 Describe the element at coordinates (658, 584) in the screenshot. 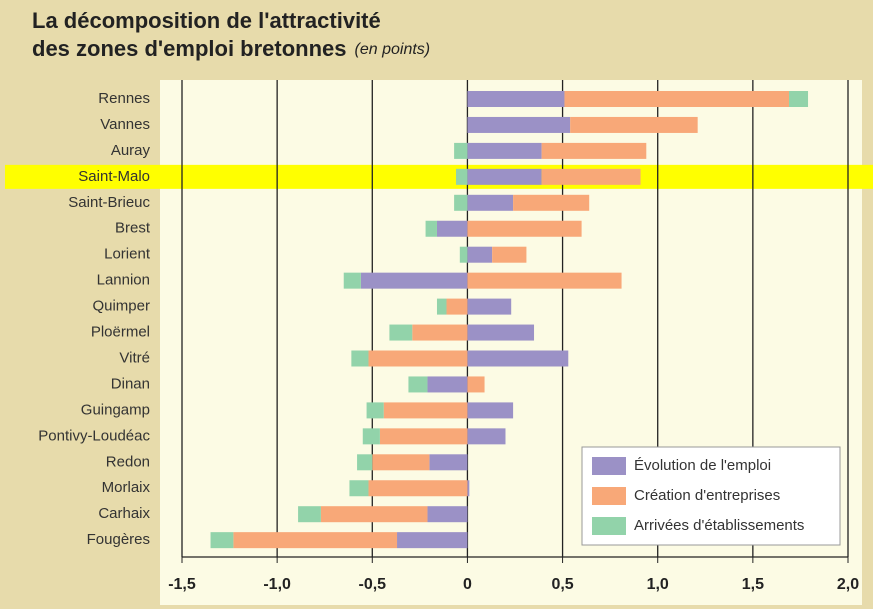

I see `x-tick-label: 1,0` at that location.